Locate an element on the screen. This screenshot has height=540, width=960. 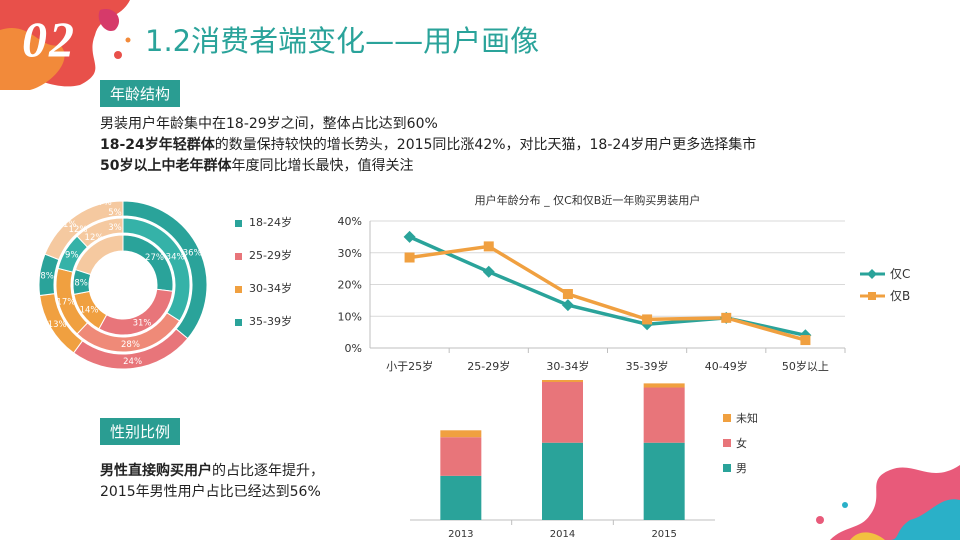
gender-line-2: 2015年男性用户占比已经达到56% is located at coordinates (210, 492).